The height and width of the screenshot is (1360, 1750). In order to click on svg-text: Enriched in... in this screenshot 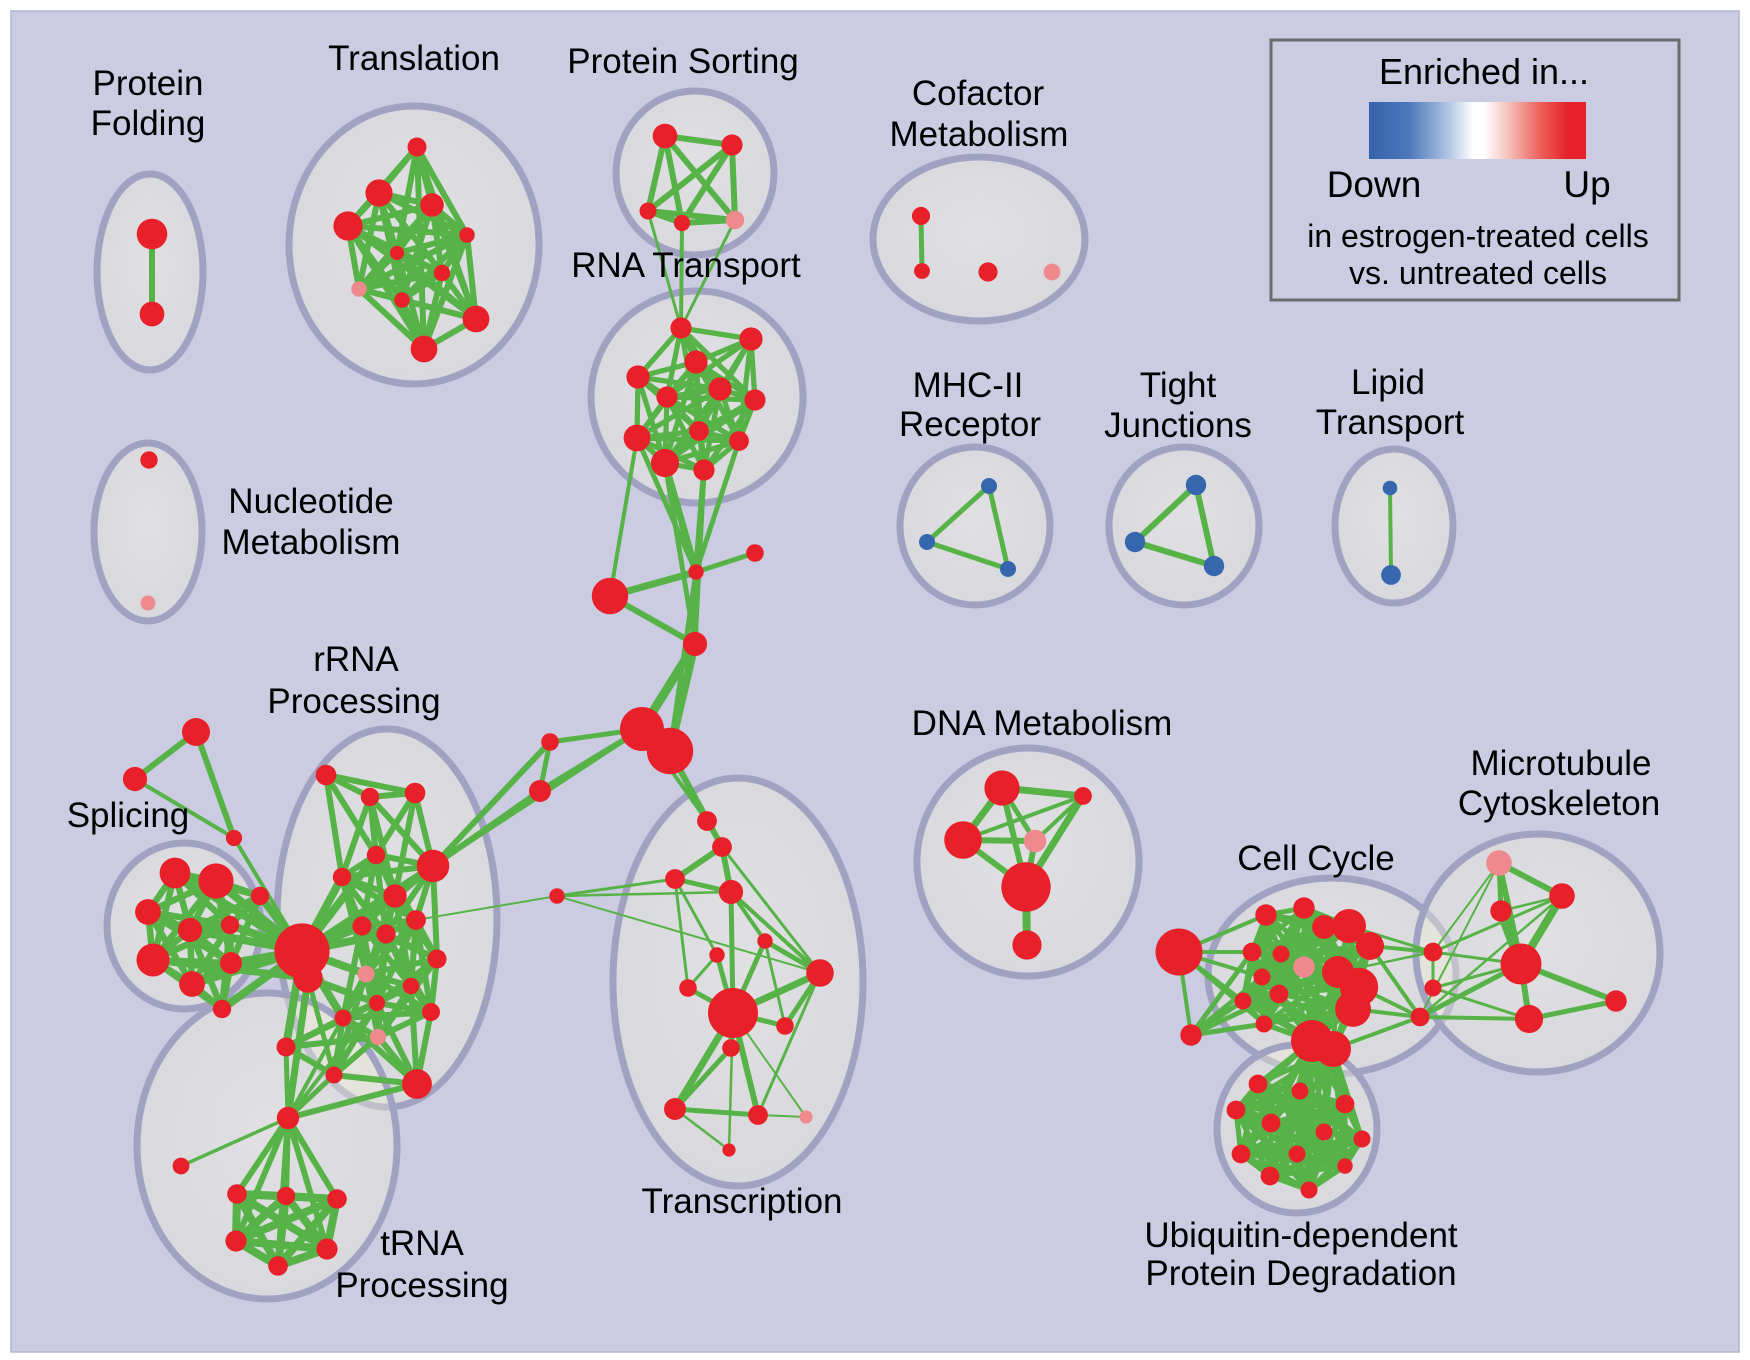, I will do `click(1484, 71)`.